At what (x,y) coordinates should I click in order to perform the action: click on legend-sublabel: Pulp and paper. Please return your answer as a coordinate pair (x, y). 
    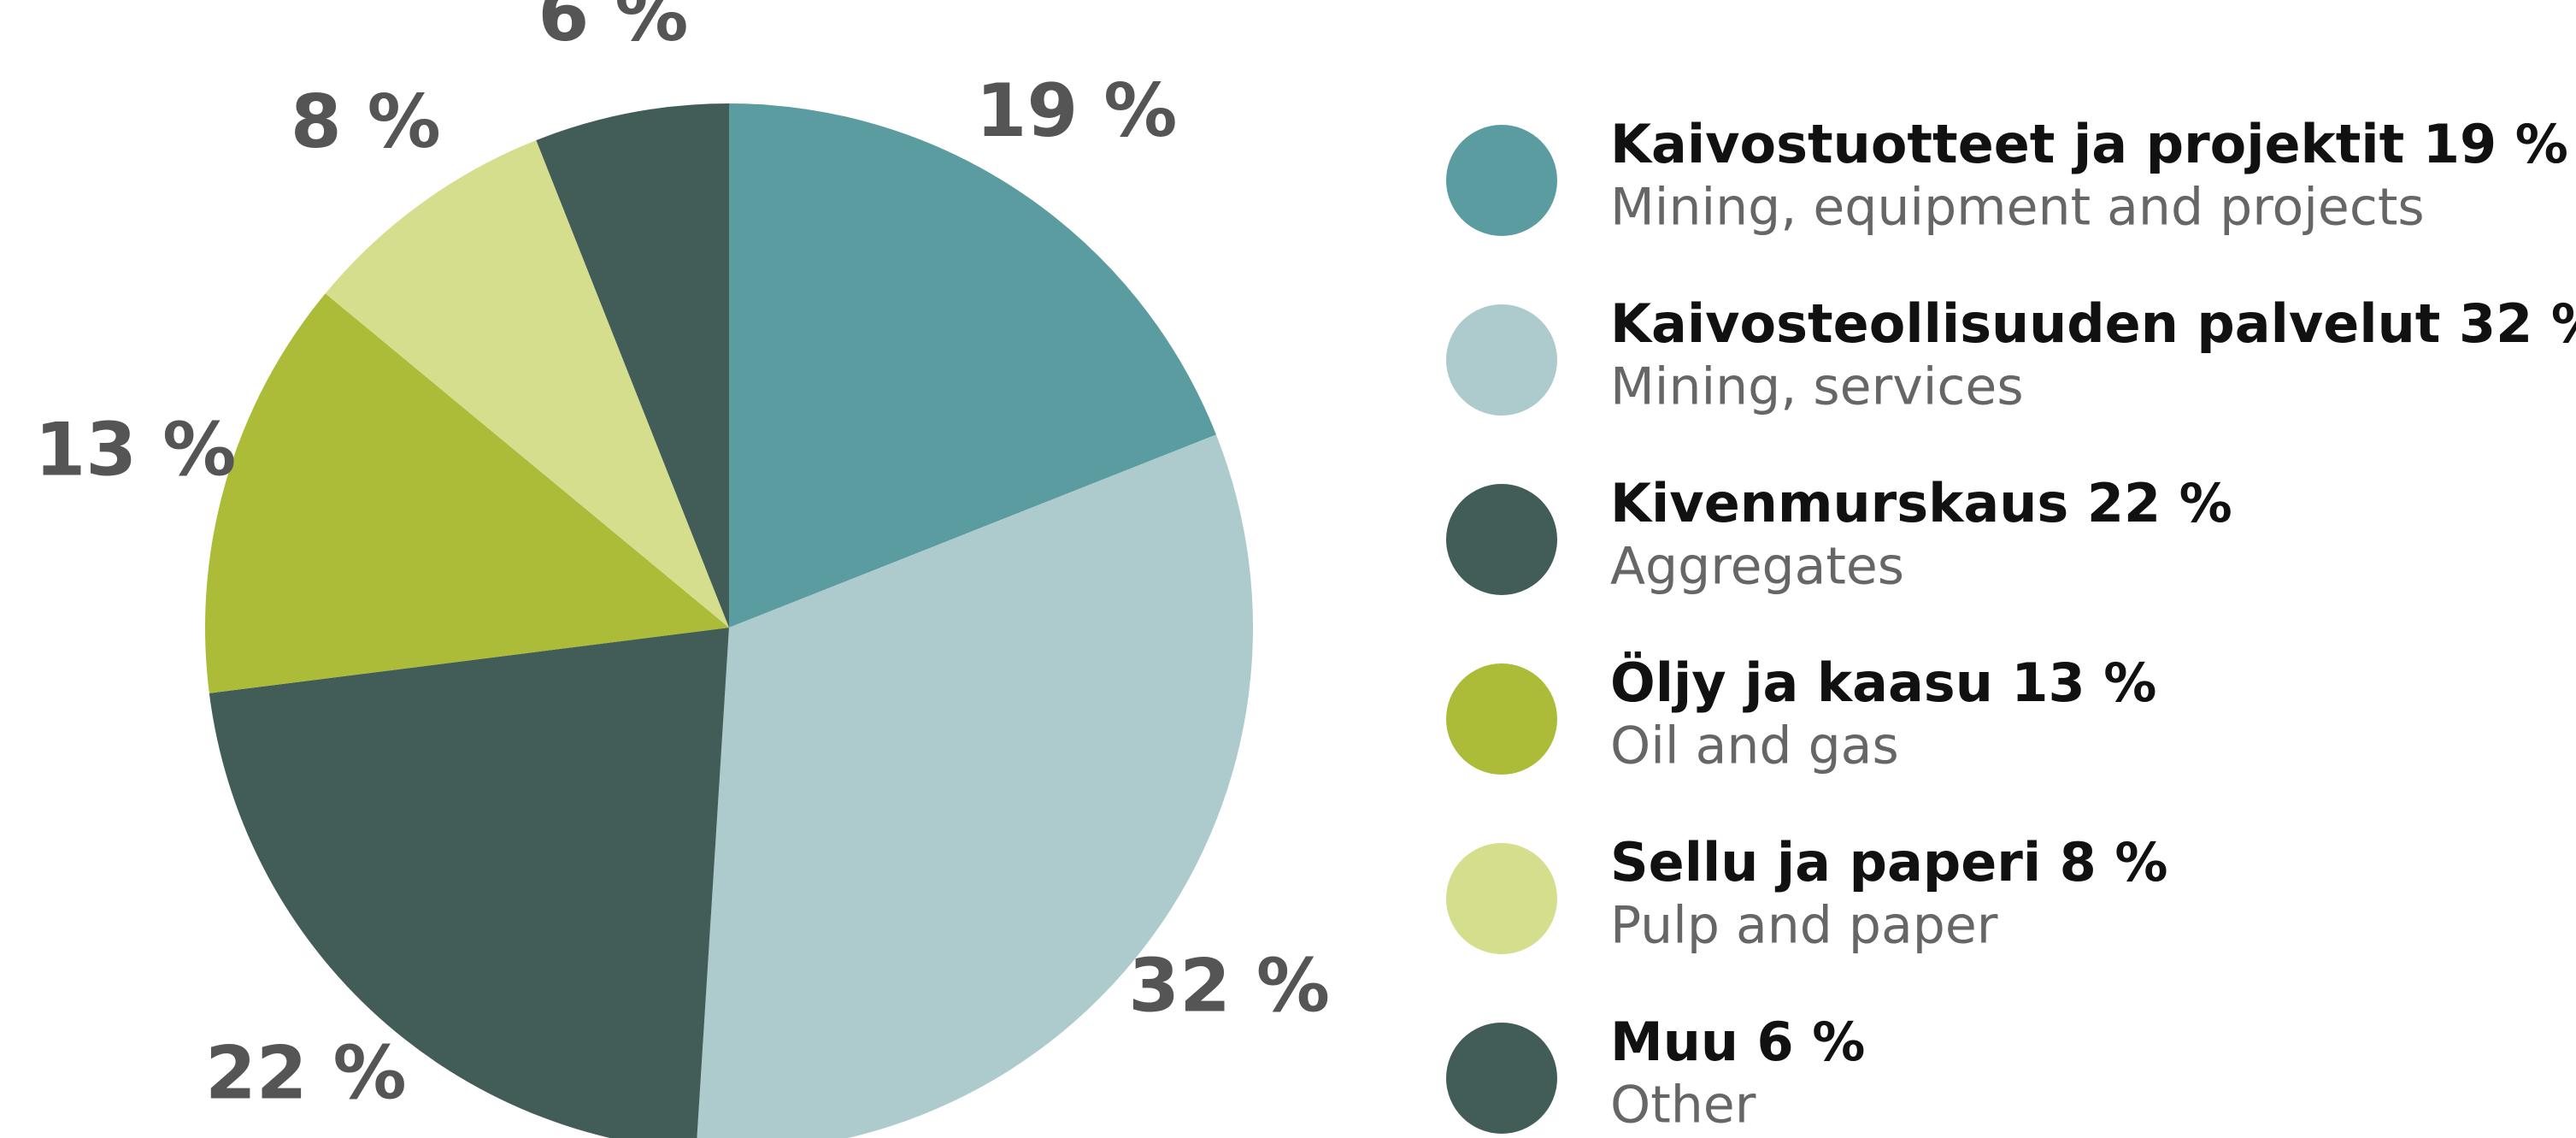
    Looking at the image, I should click on (1804, 926).